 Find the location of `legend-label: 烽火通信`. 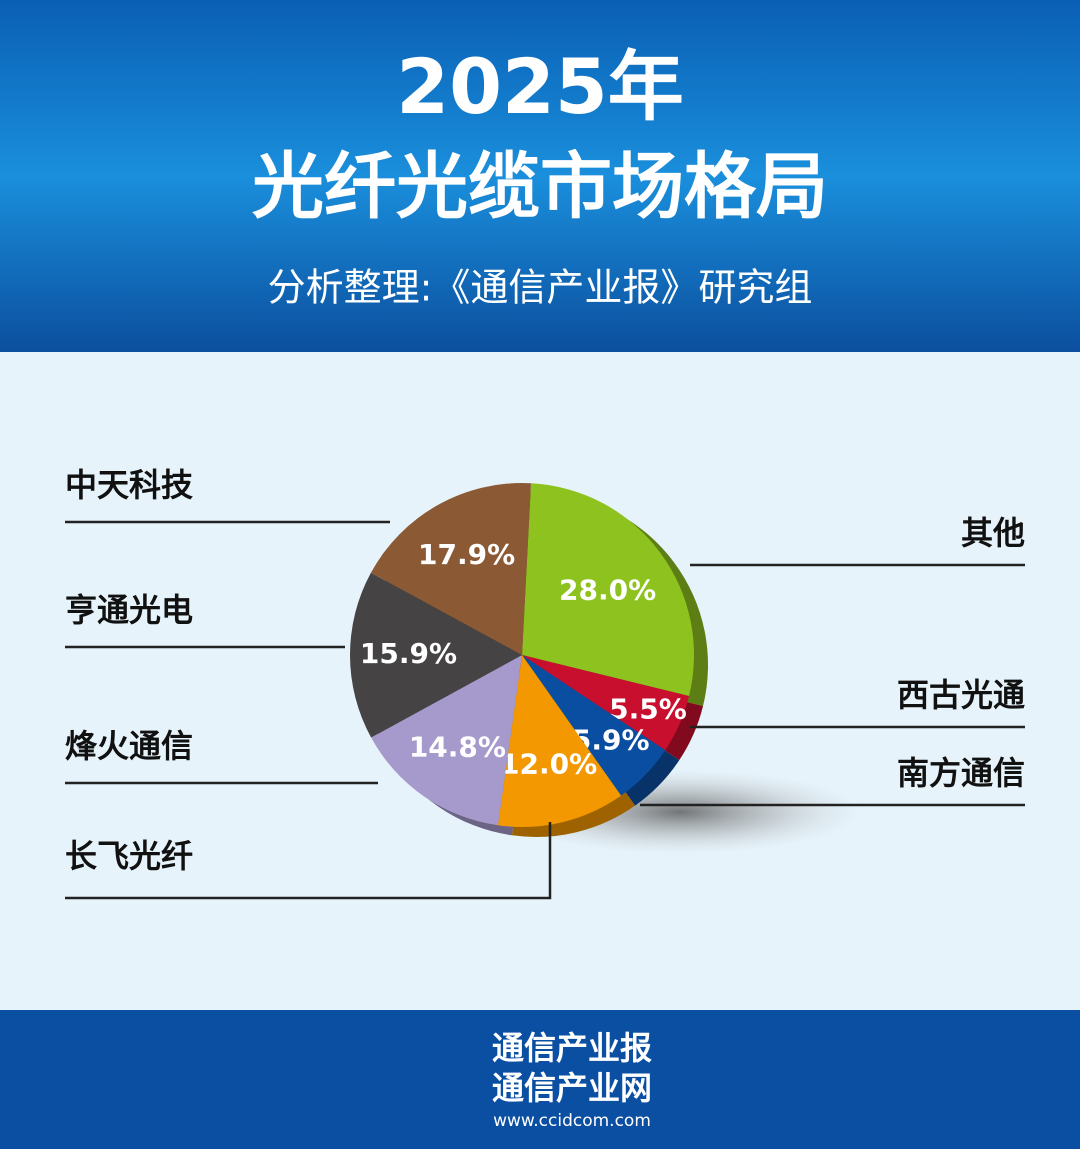

legend-label: 烽火通信 is located at coordinates (129, 746).